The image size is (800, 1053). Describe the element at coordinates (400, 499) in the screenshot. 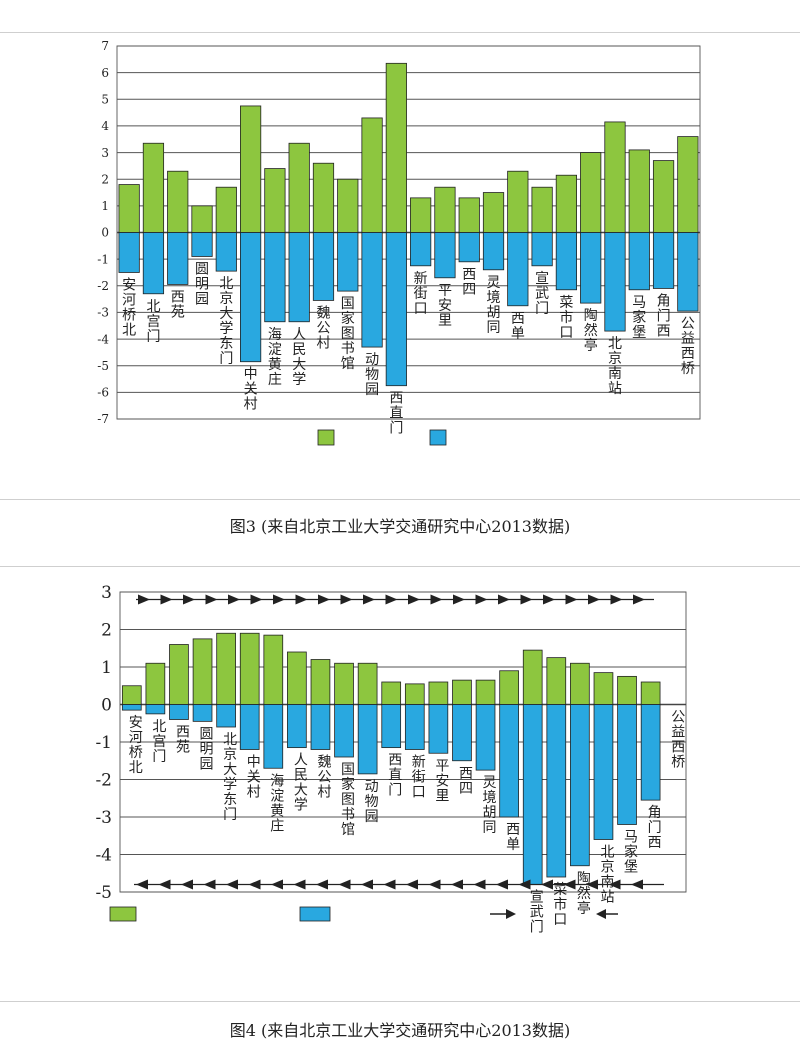

I see `fig3-caption-divider` at that location.